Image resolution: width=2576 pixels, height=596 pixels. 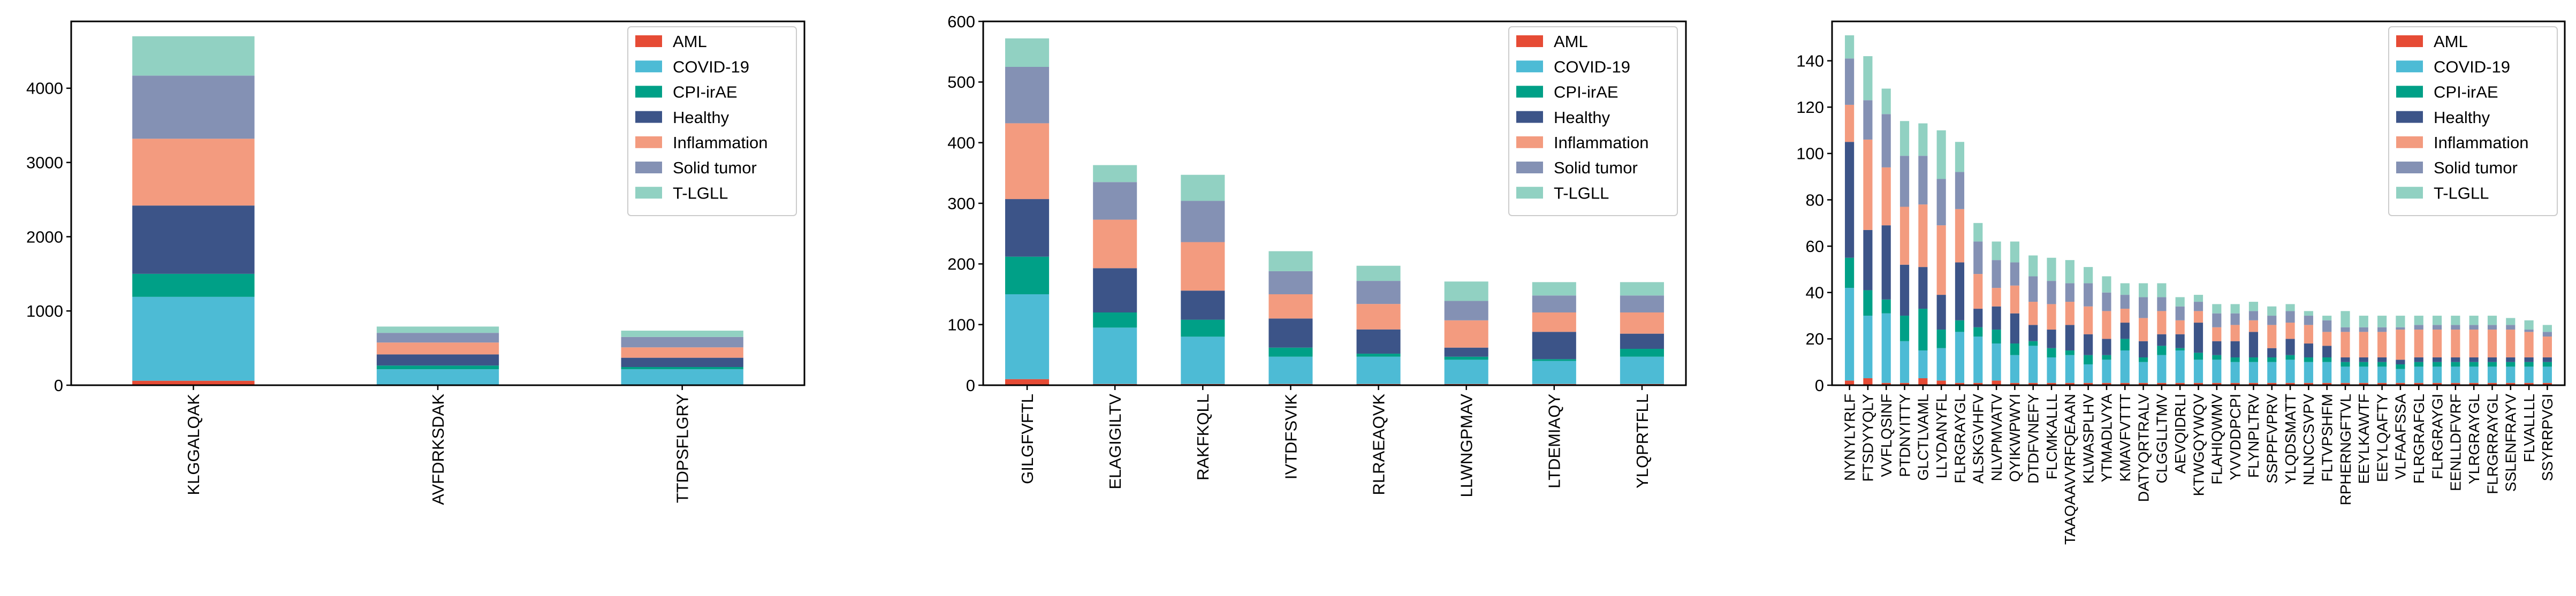 I want to click on y-tick-label: 120, so click(x=1810, y=108).